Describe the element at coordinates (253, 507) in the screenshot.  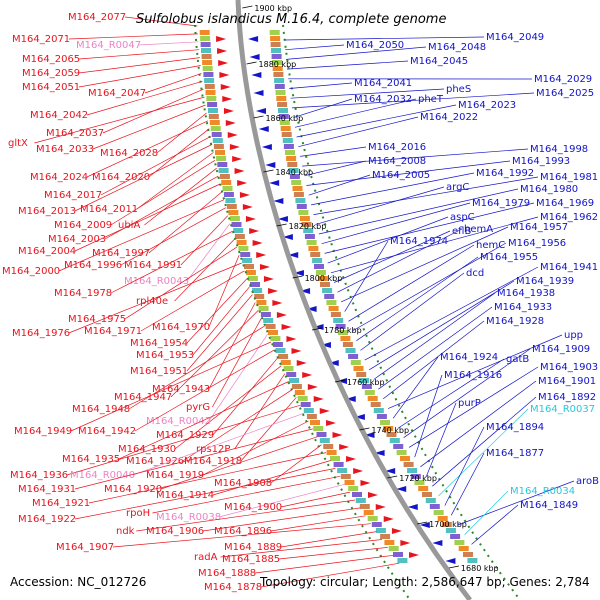
I see `gene-label-left: M164_1900` at that location.